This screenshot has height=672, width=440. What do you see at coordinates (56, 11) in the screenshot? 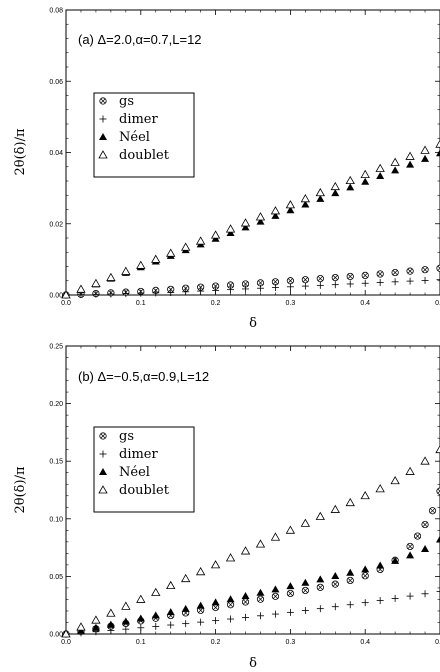
I see `y-tick-label: 0.08` at bounding box center [56, 11].